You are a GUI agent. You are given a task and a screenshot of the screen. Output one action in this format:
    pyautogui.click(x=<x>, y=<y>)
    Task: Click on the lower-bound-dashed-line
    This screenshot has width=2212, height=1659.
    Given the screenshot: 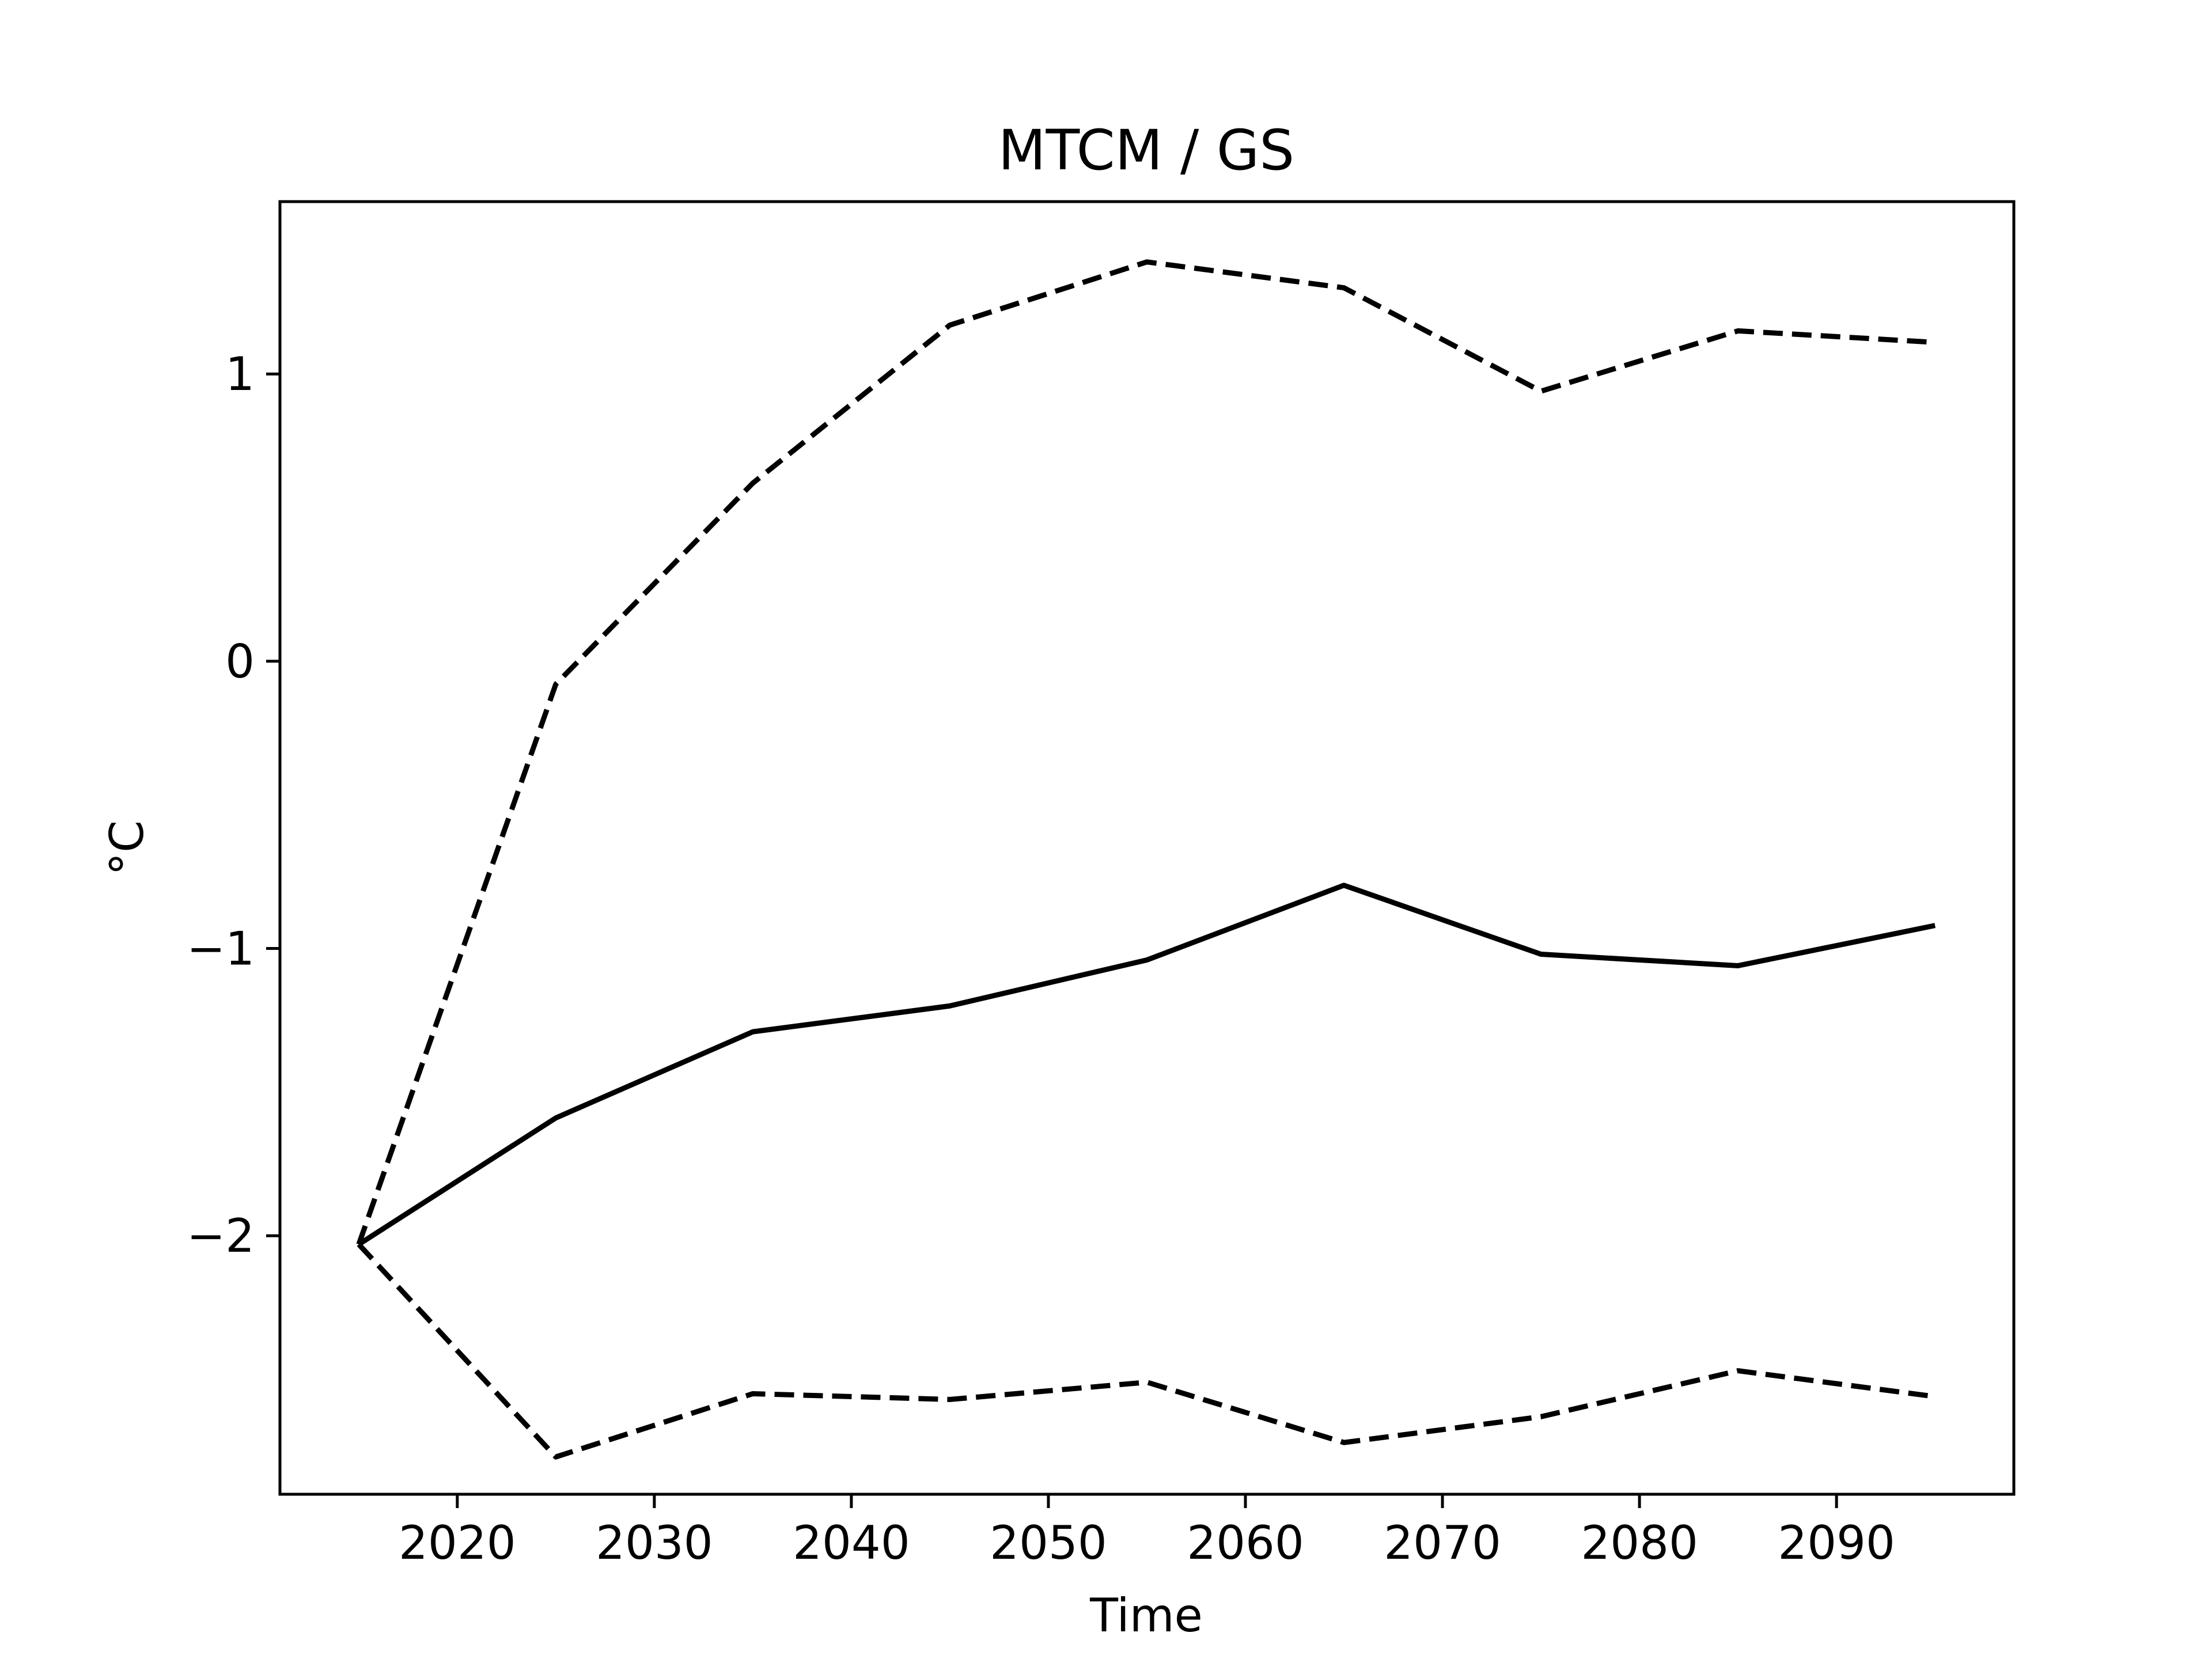 What is the action you would take?
    pyautogui.click(x=1146, y=1351)
    